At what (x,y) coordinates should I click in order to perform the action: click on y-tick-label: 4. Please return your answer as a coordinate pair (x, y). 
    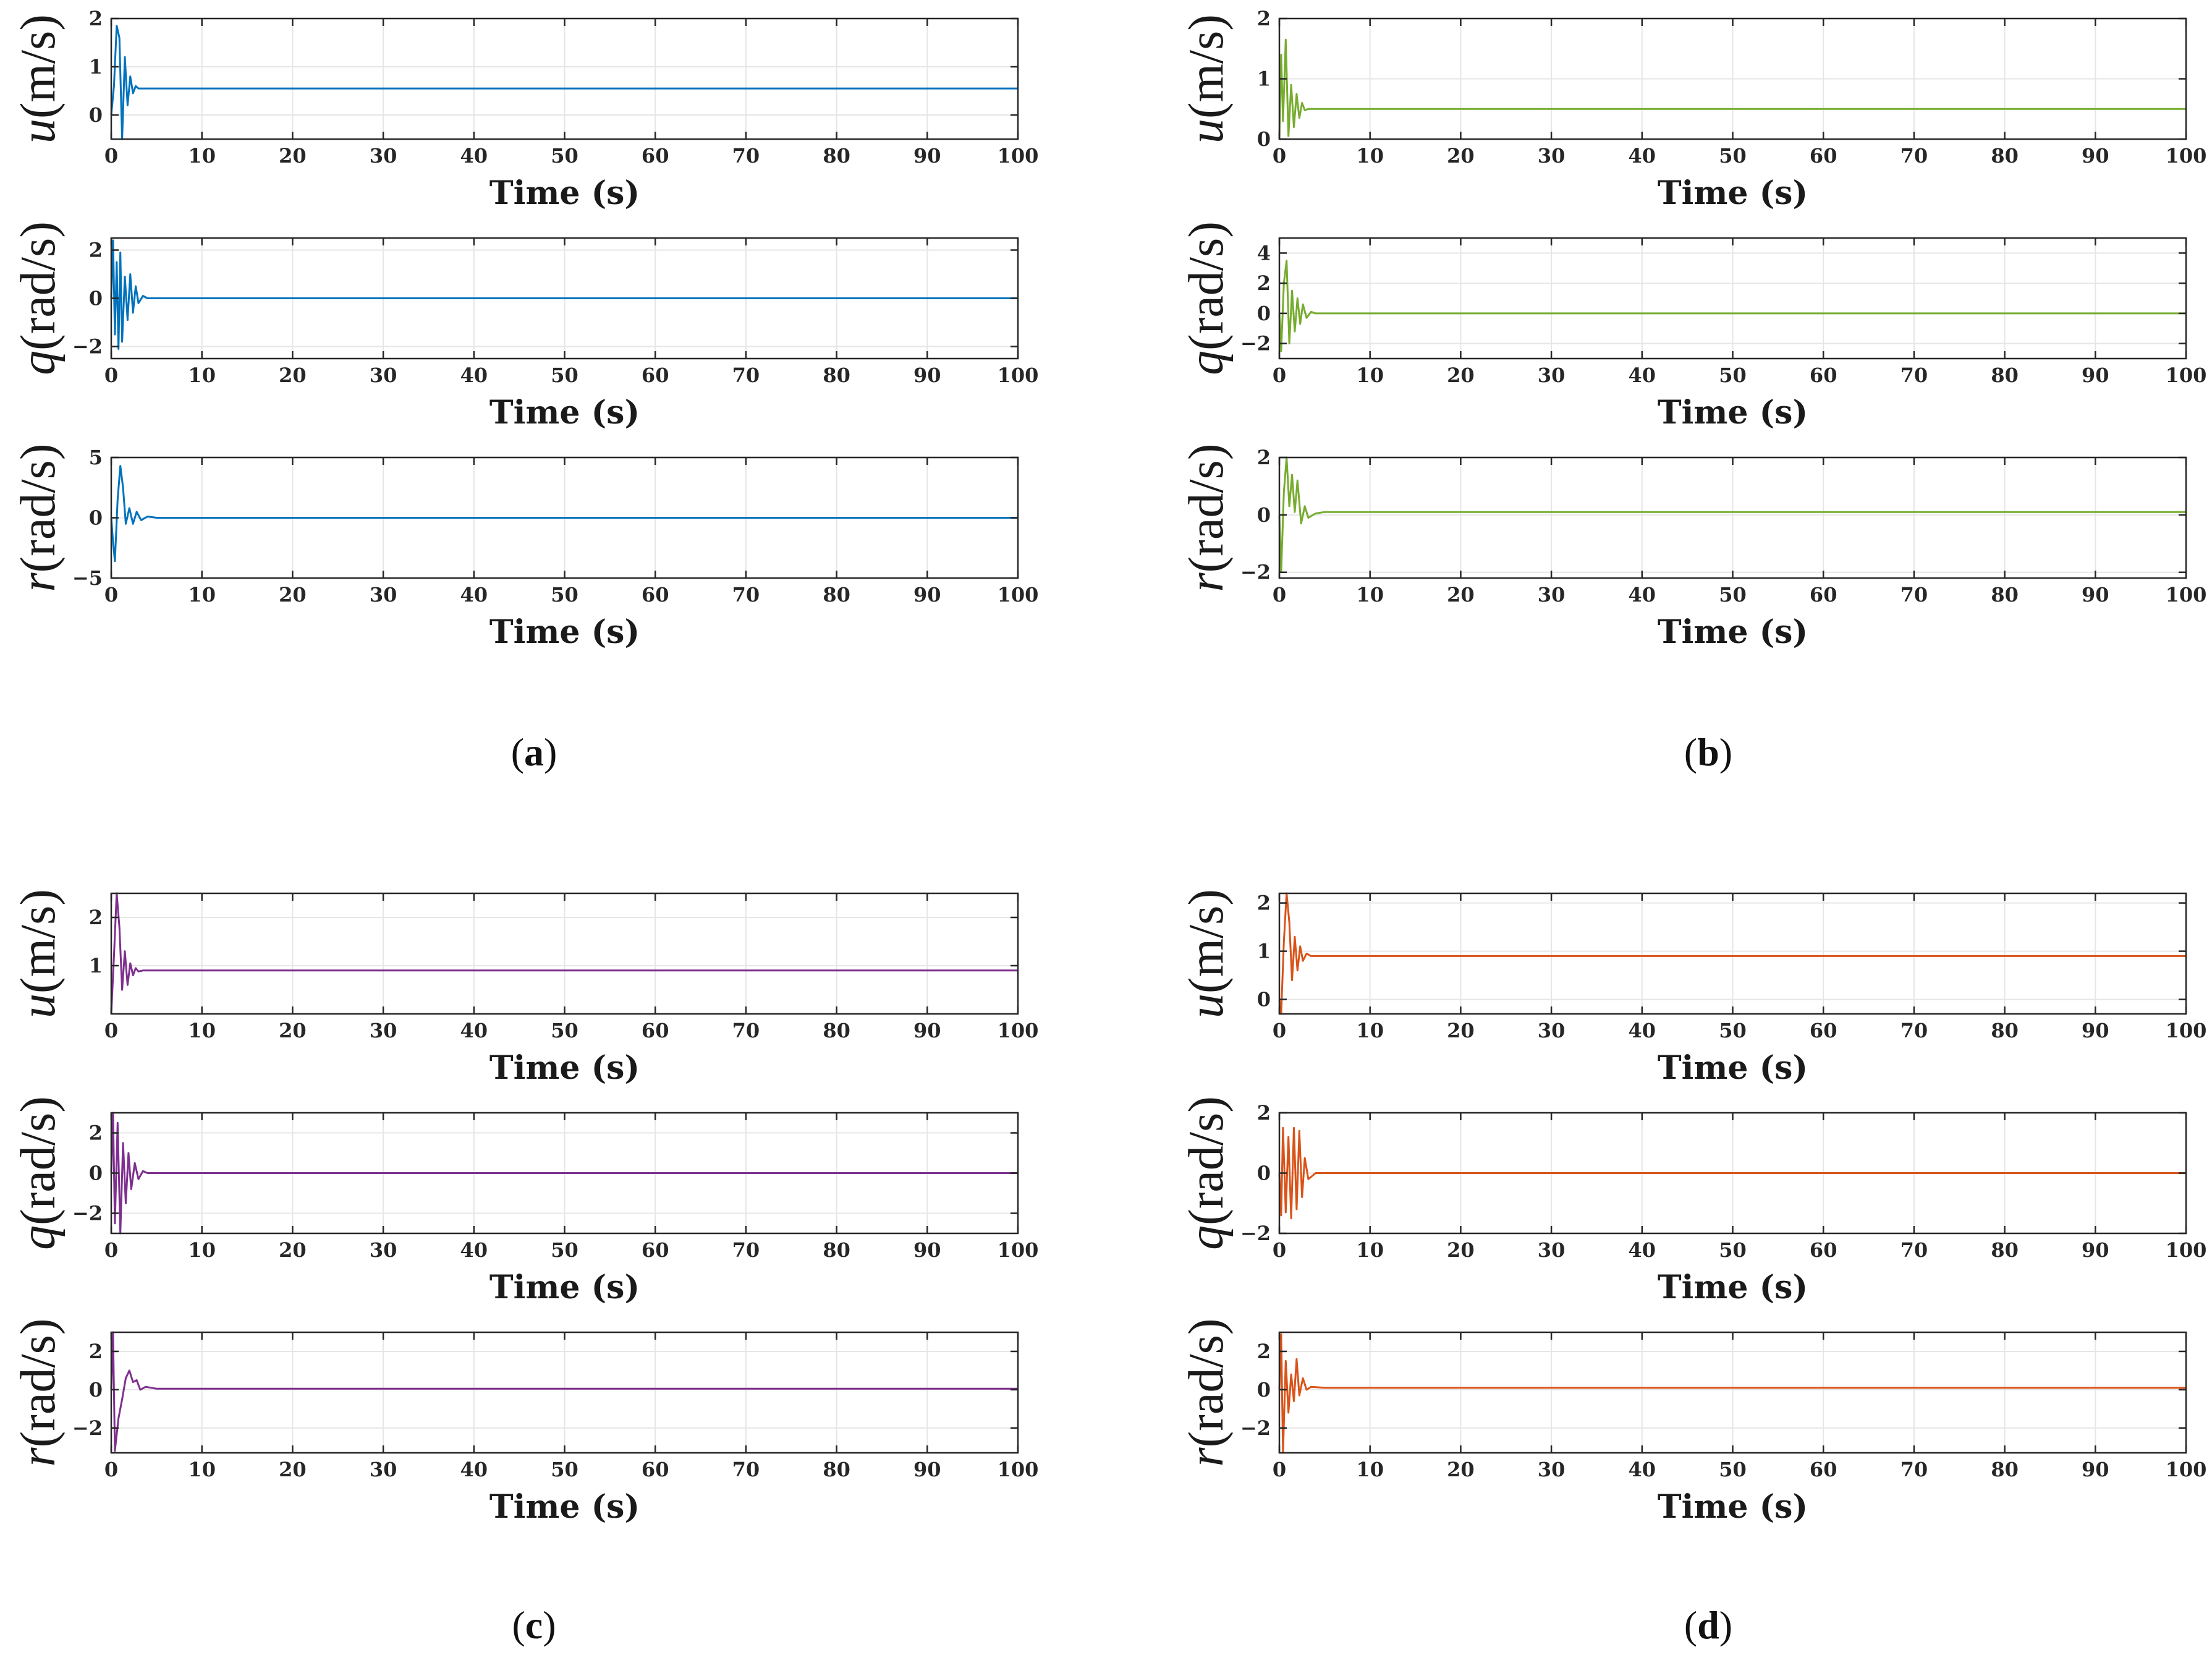
    Looking at the image, I should click on (1264, 253).